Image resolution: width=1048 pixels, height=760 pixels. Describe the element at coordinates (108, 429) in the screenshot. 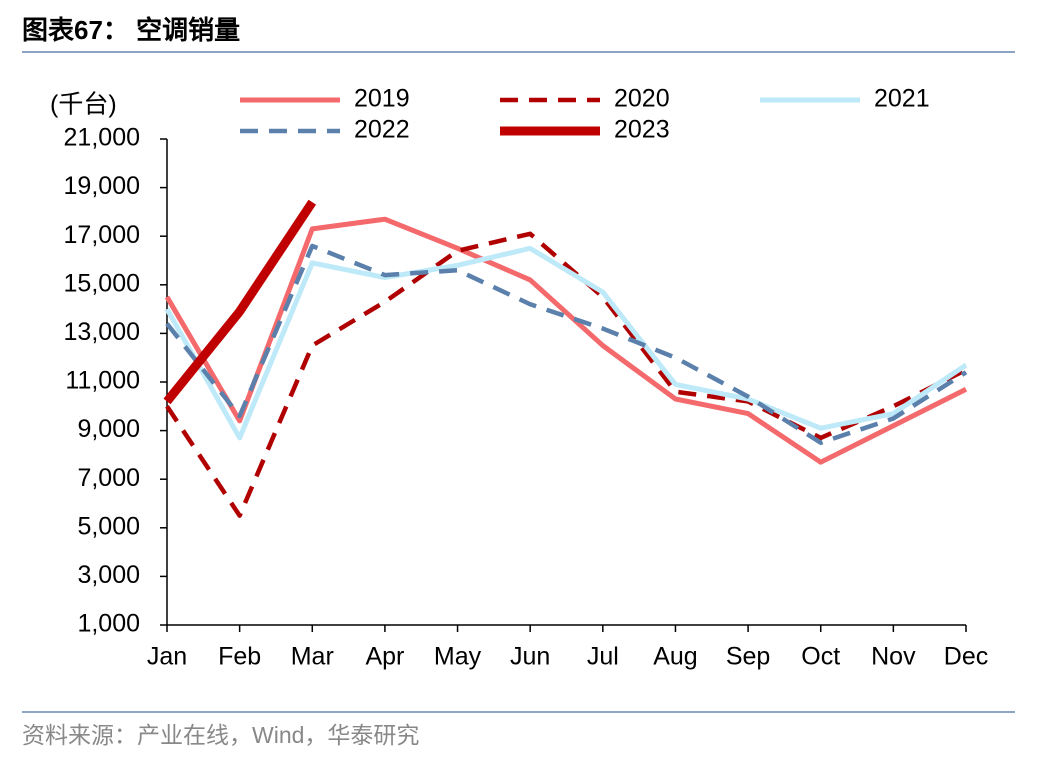

I see `y-tick-label: 9,000` at that location.